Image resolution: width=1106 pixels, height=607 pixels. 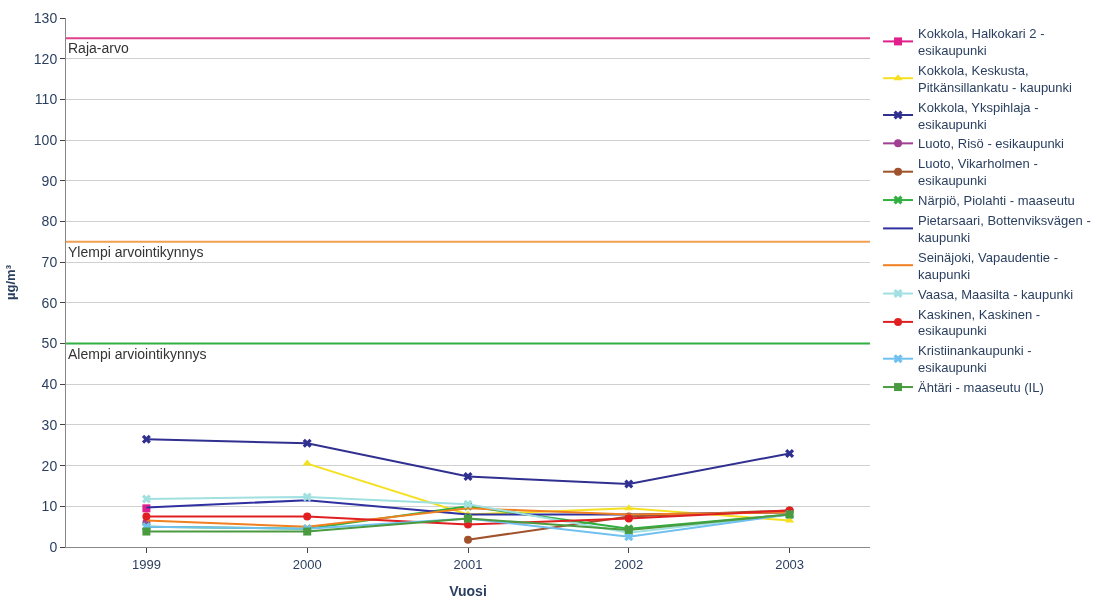 What do you see at coordinates (49, 424) in the screenshot?
I see `y-tick-label: 30` at bounding box center [49, 424].